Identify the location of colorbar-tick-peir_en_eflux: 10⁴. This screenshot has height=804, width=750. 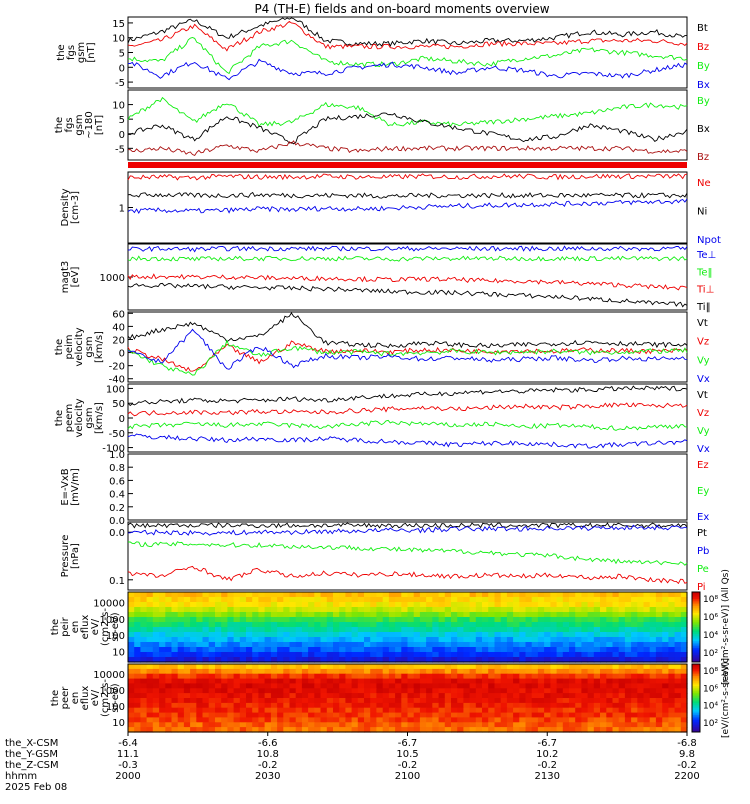
(710, 636).